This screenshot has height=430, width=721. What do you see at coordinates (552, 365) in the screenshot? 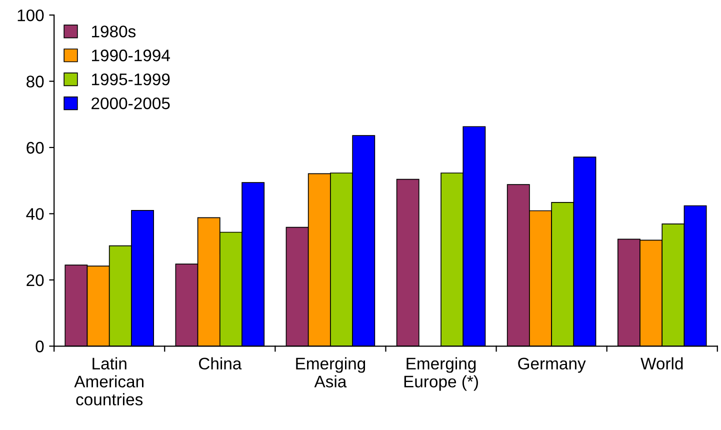
I see `x-tick-label: Germany` at bounding box center [552, 365].